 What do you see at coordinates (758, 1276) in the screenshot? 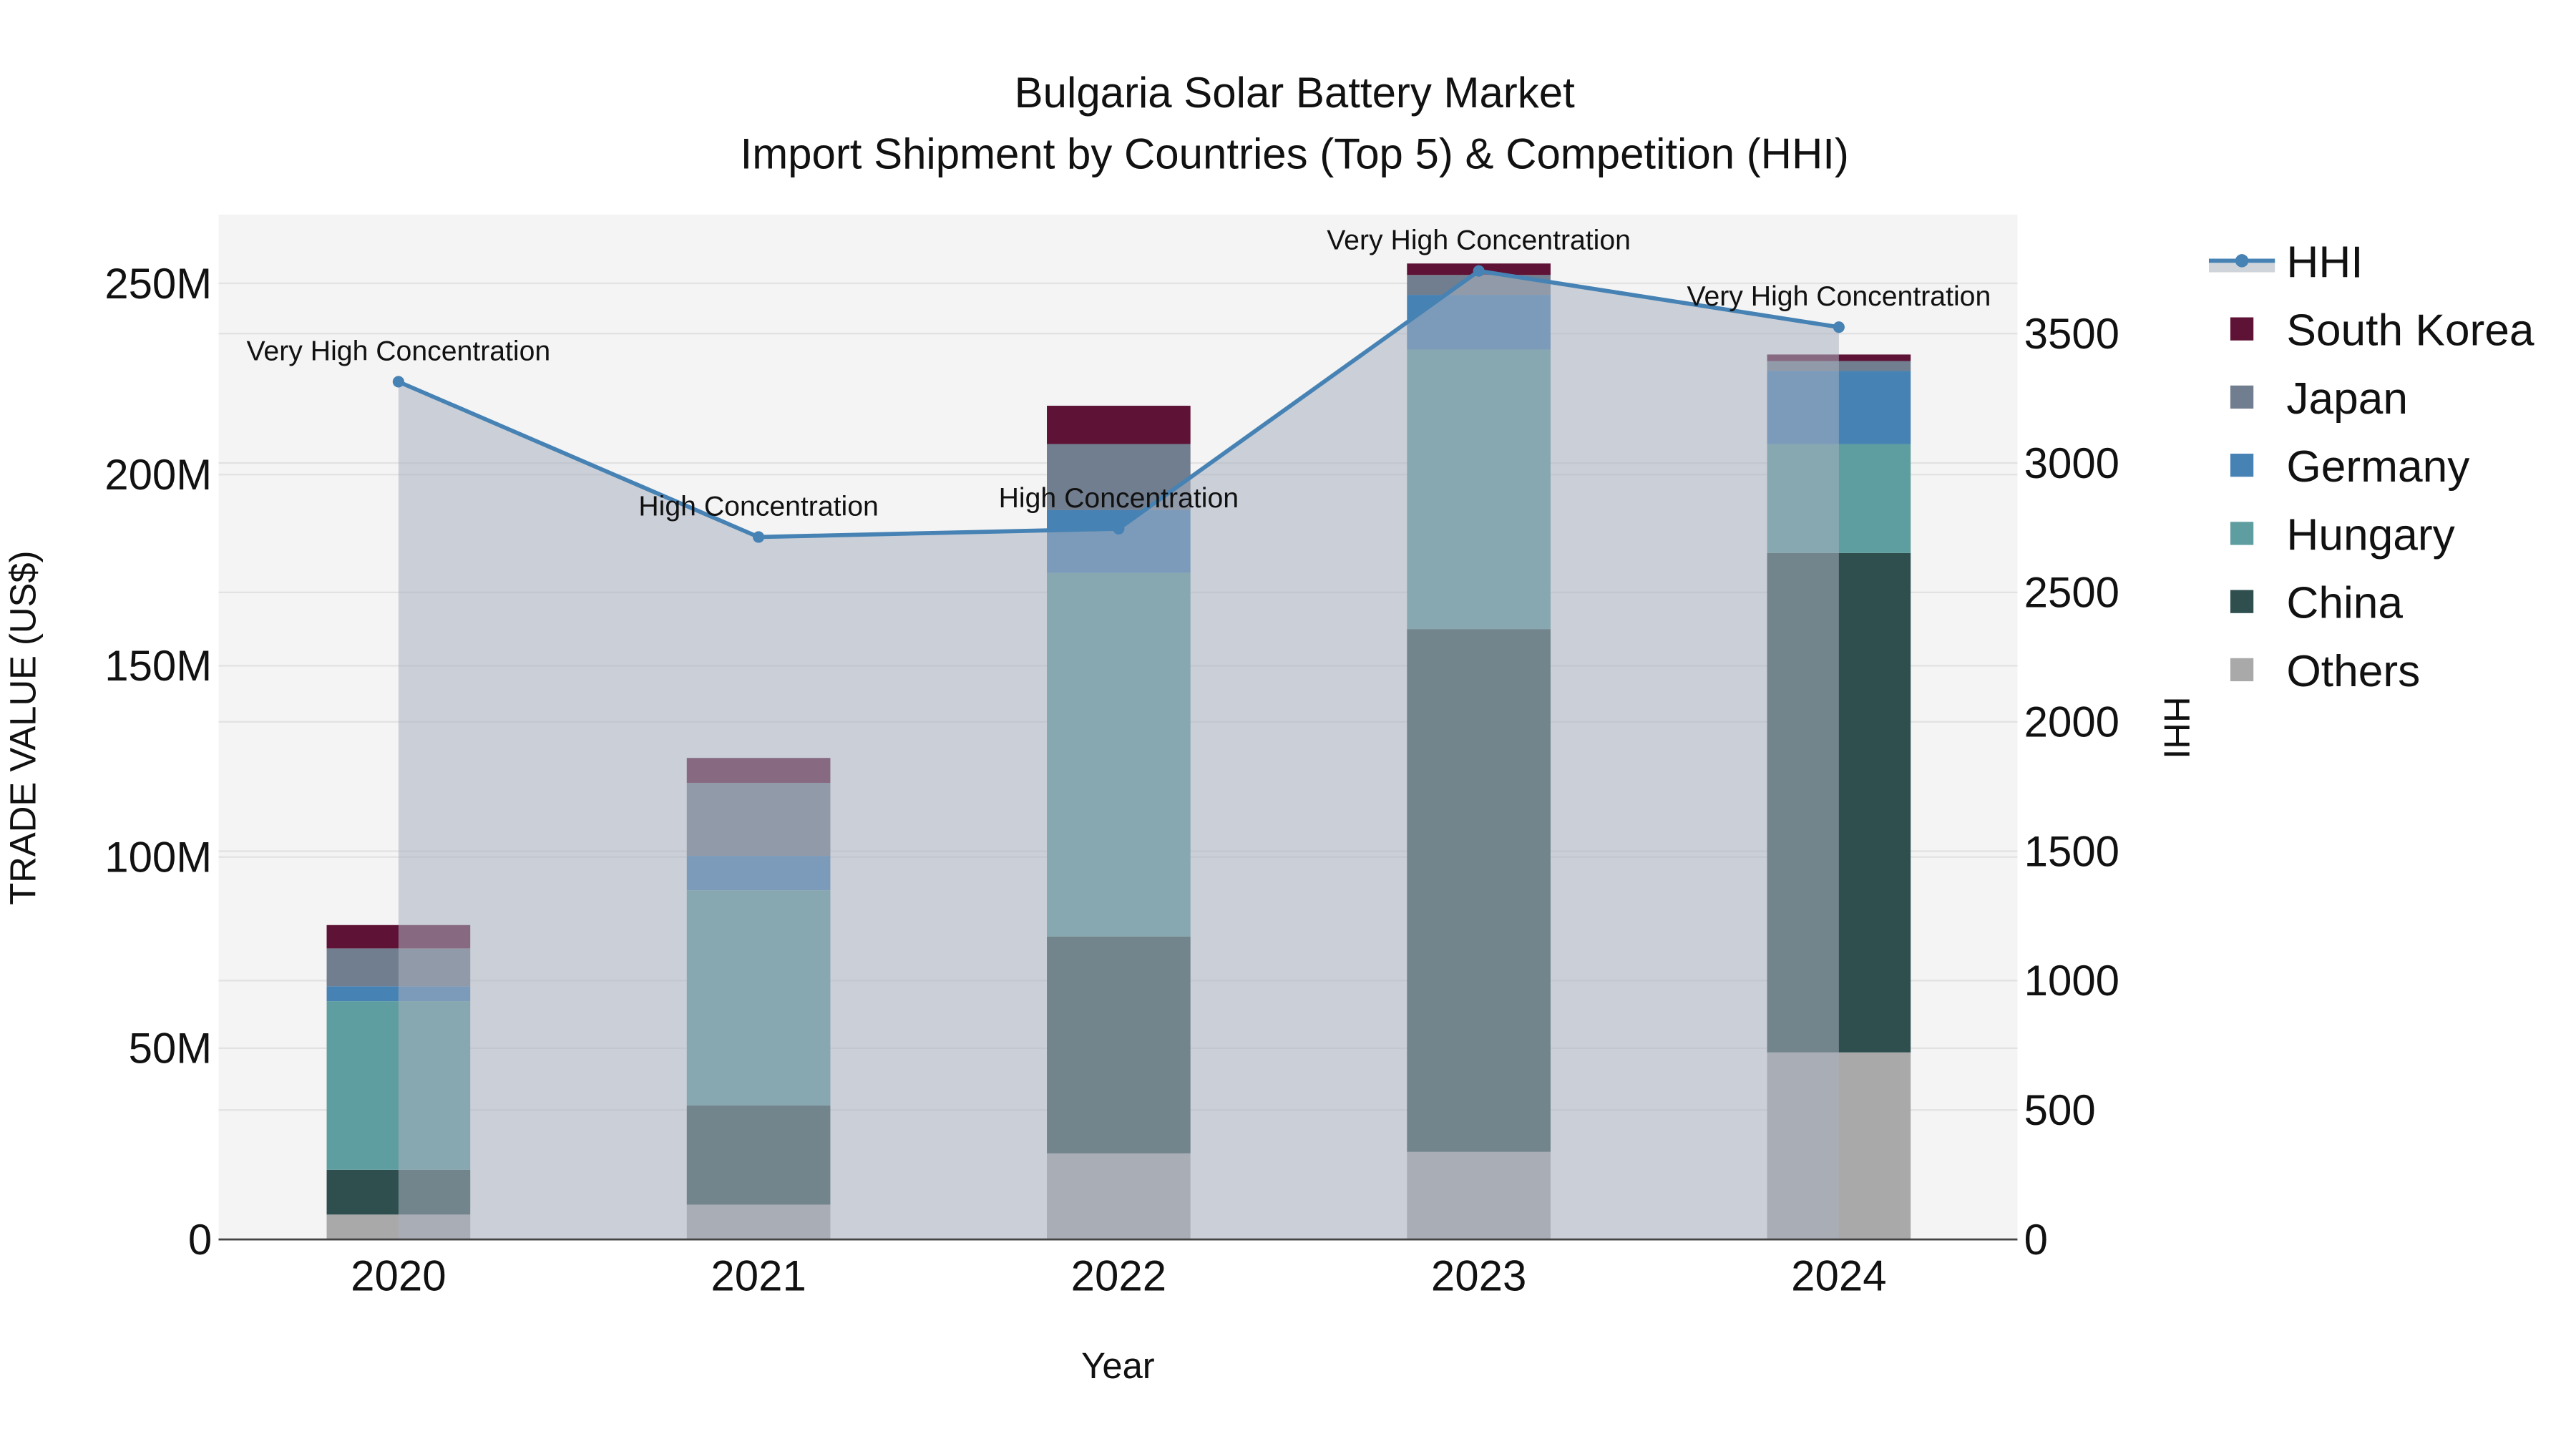
I see `x-tick-label: 2021` at bounding box center [758, 1276].